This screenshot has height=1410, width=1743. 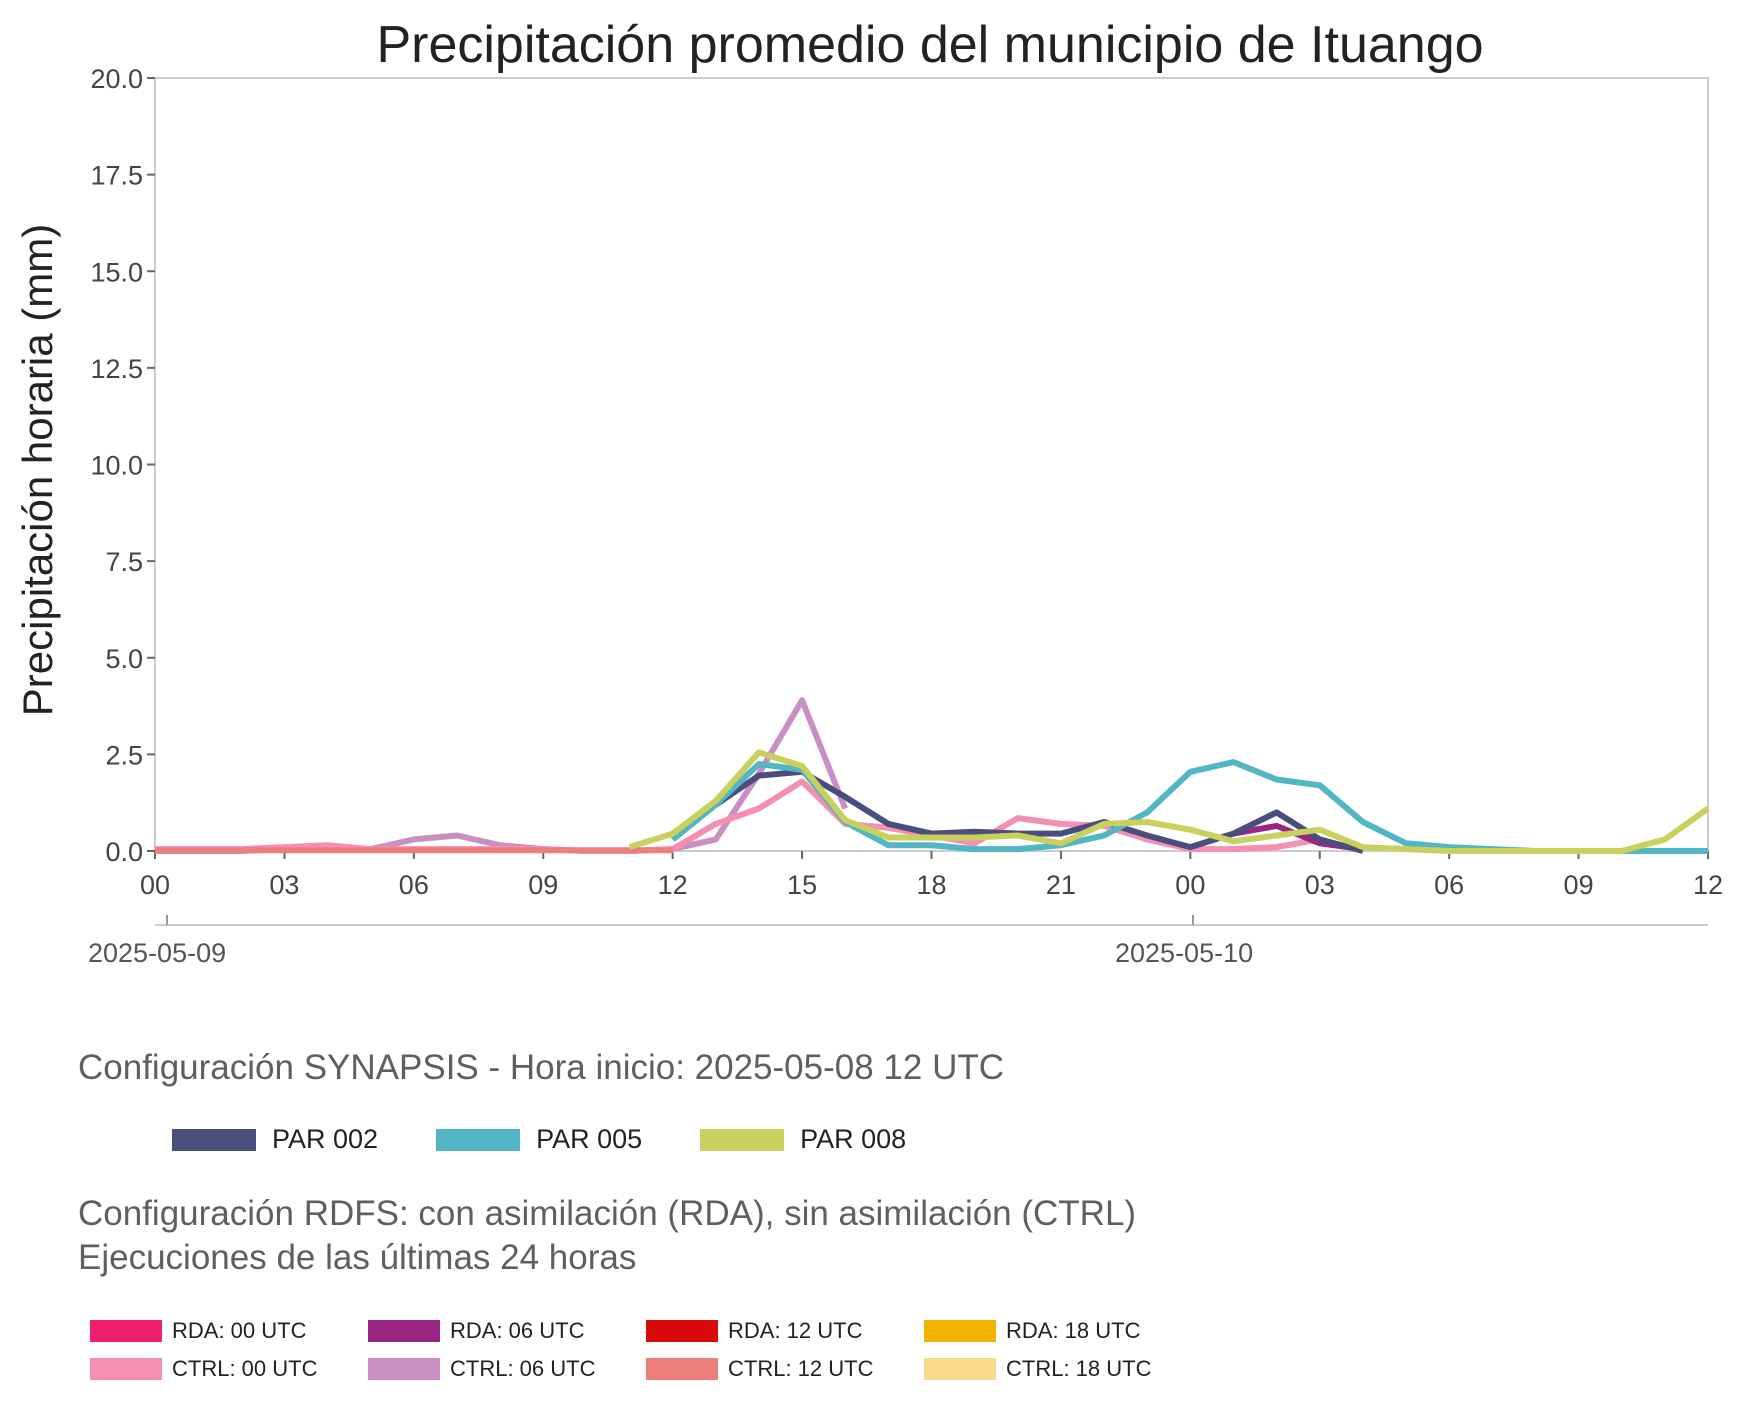 I want to click on x-axis: 00 03 06 09 12 15 18 21 00 03 06 09 12, so click(x=931, y=875).